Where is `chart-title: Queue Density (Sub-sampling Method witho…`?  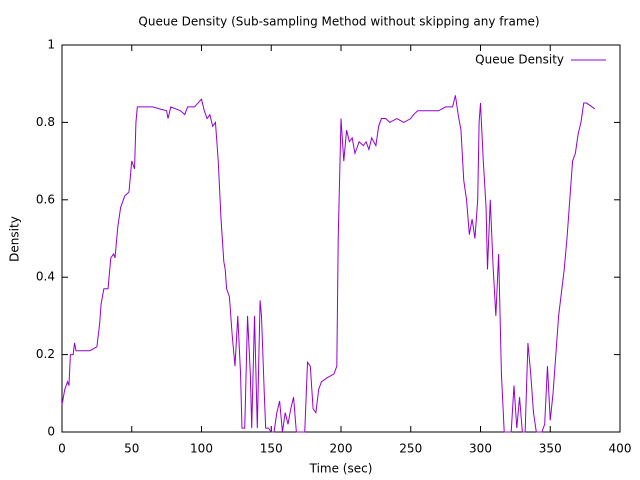
chart-title: Queue Density (Sub-sampling Method witho… is located at coordinates (338, 22).